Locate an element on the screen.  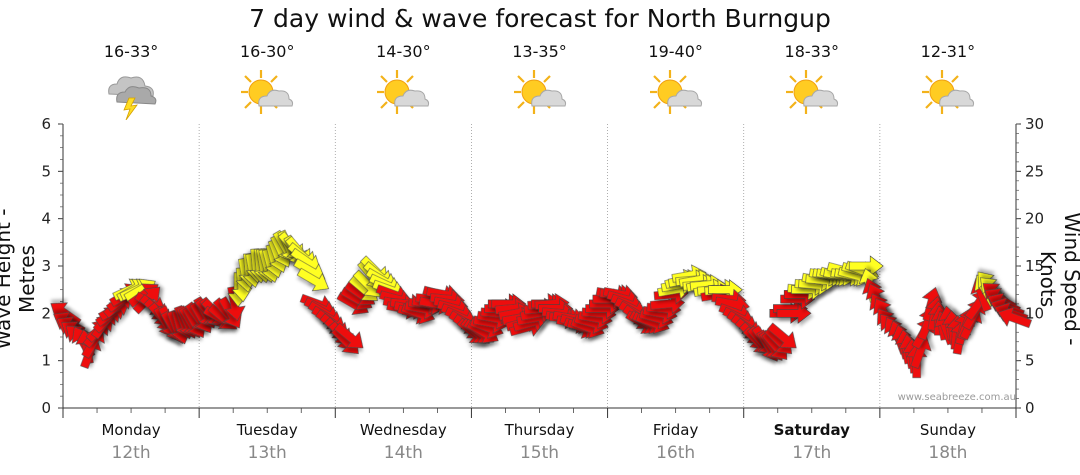
storm-cloud-icon is located at coordinates (131, 93).